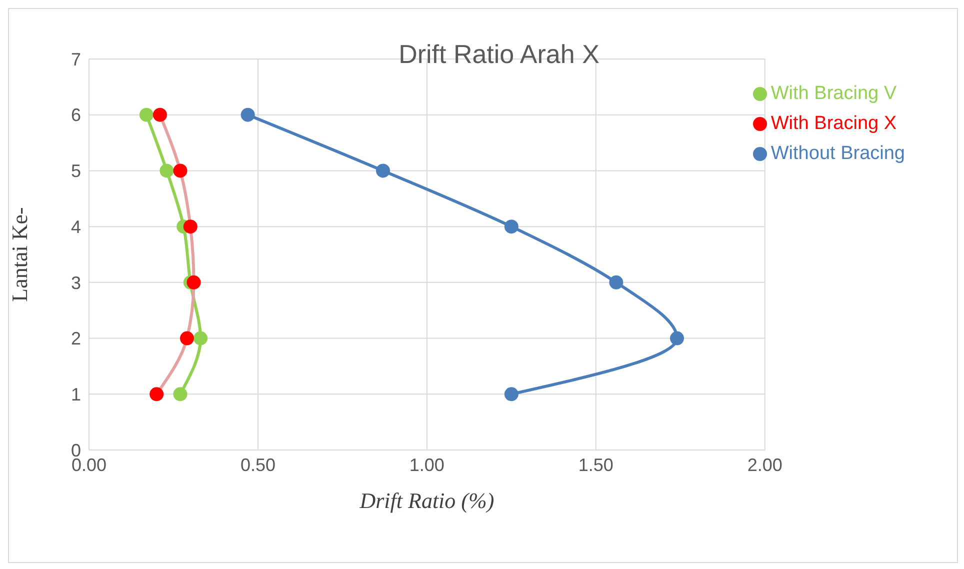 The height and width of the screenshot is (569, 964). I want to click on y-tick-label: 1, so click(75, 394).